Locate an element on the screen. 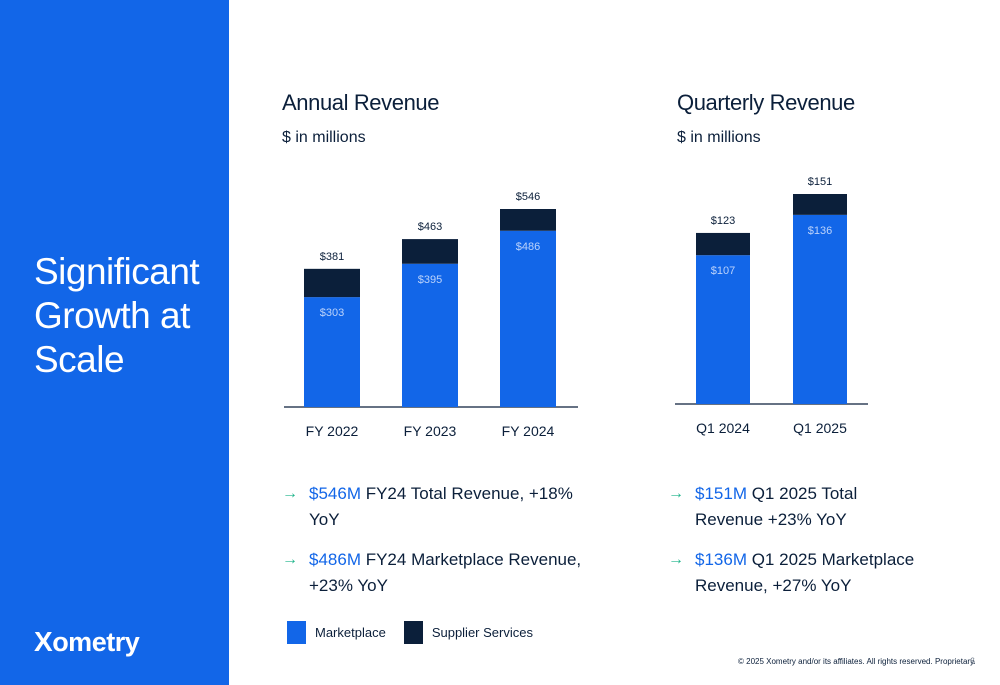 The image size is (1000, 685). annual-marketplace-data-label: $486 is located at coordinates (528, 247).